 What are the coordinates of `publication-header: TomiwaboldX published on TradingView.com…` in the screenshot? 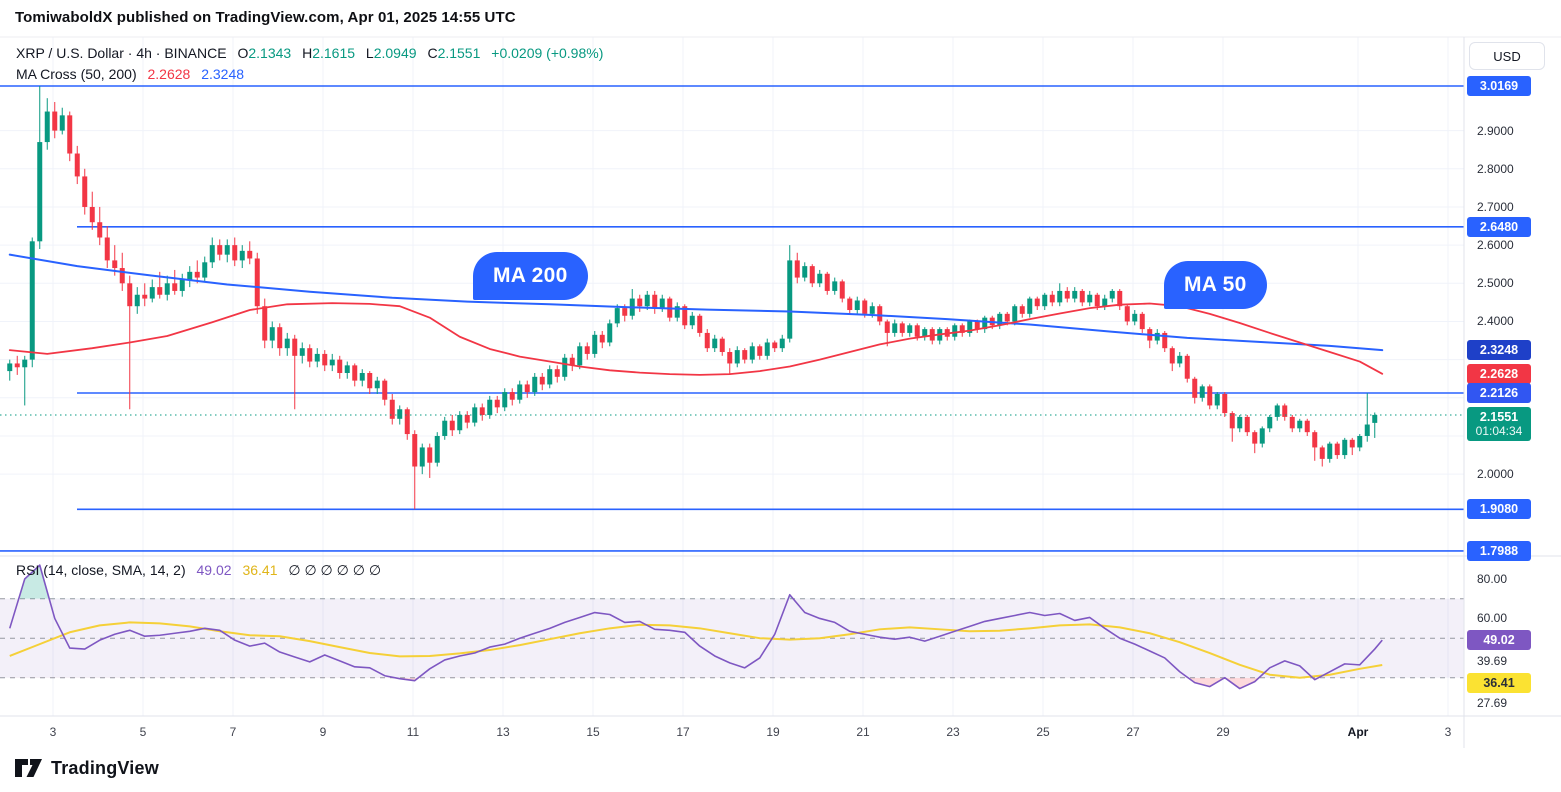 It's located at (265, 17).